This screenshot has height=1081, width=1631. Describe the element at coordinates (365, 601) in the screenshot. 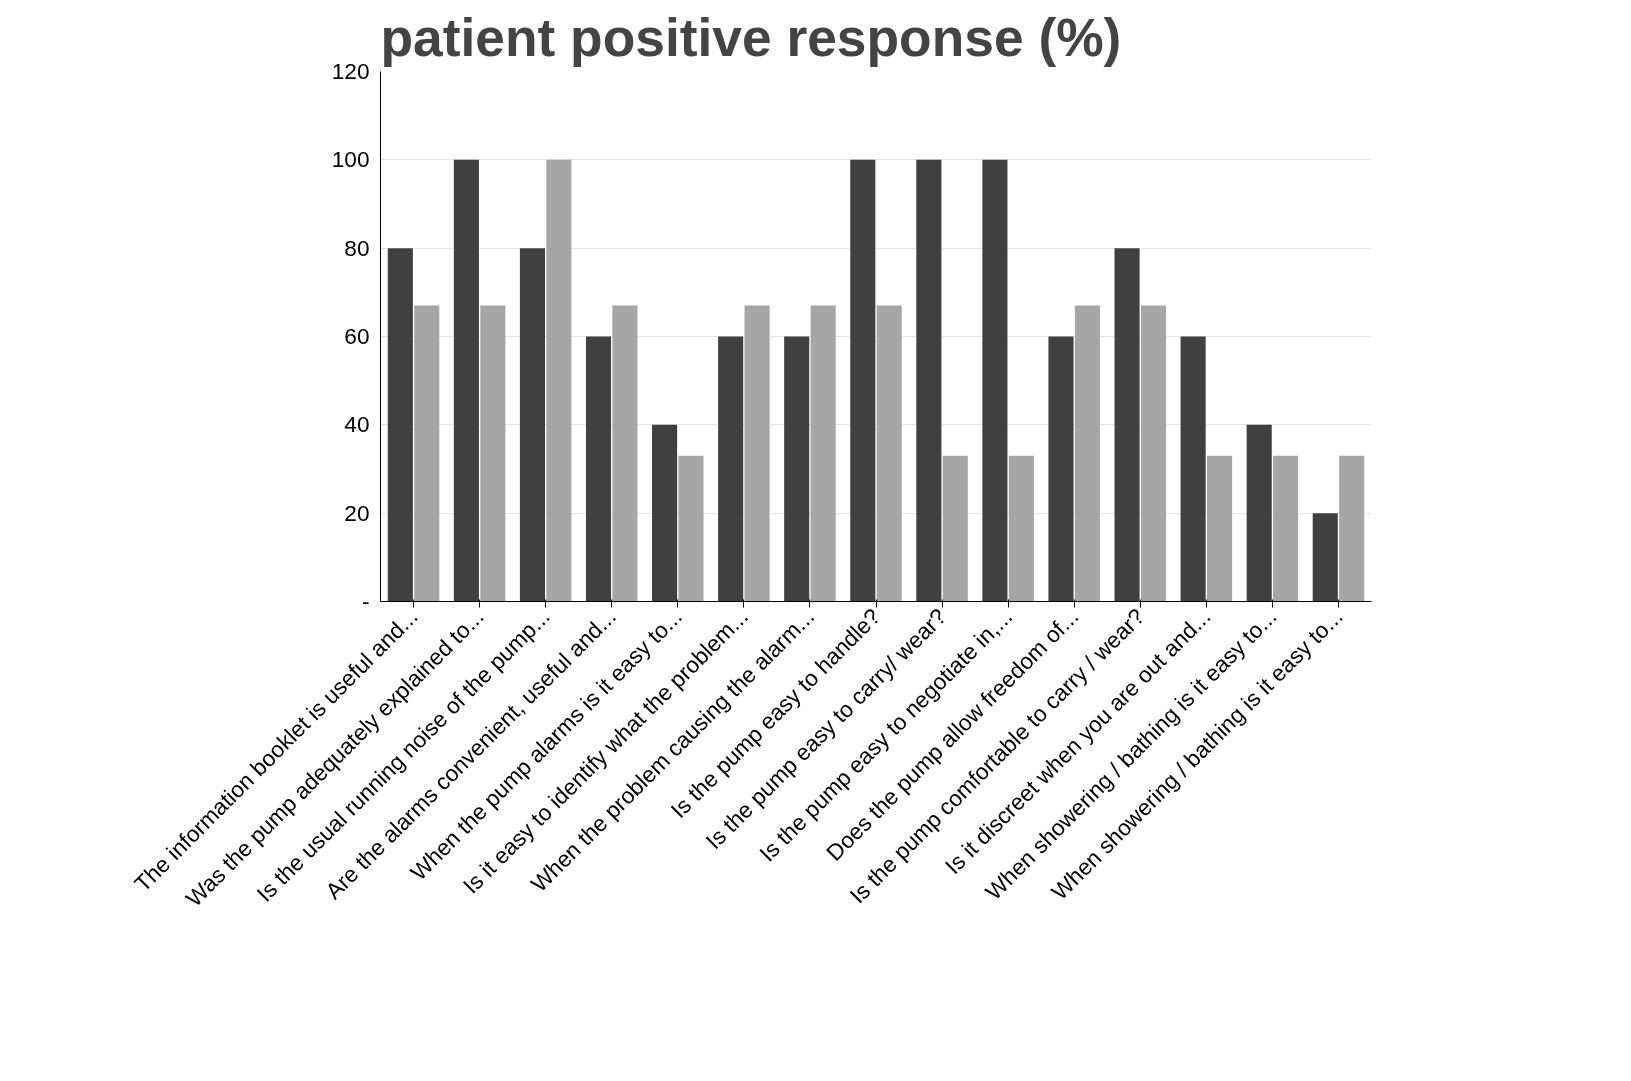

I see `y-tick-label: -` at that location.